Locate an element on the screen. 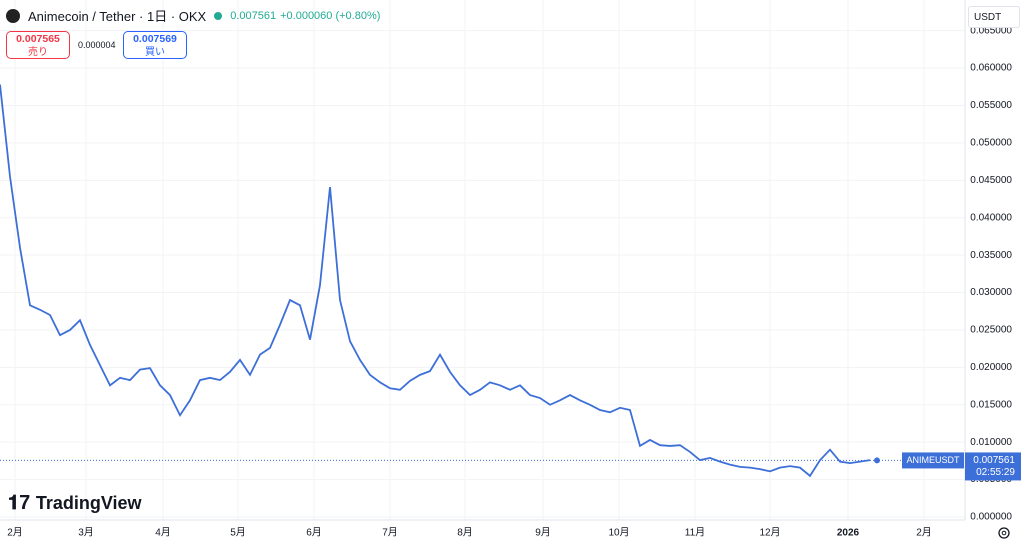 The height and width of the screenshot is (549, 1024). change: +0.000060 (+0.80%) is located at coordinates (330, 15).